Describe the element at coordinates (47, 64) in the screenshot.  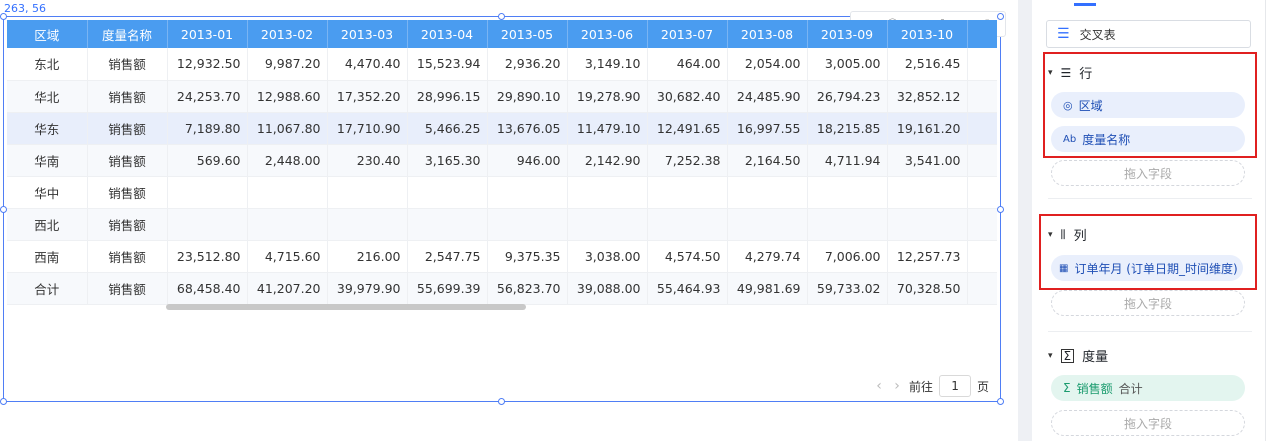
I see `dimension-cell: 东北` at that location.